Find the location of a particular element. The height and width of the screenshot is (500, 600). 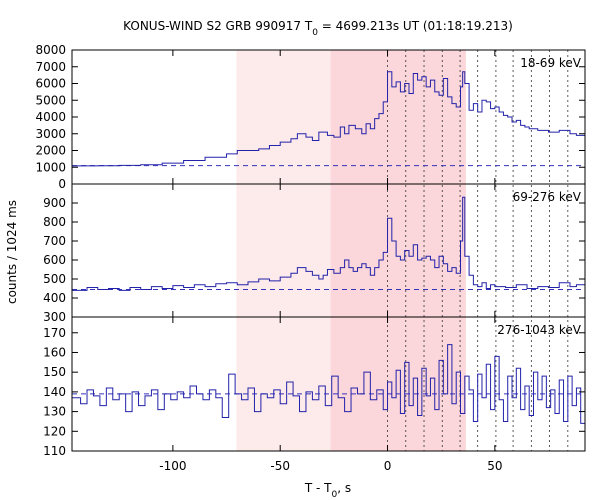

x-tick-label-1: -50 is located at coordinates (280, 466).